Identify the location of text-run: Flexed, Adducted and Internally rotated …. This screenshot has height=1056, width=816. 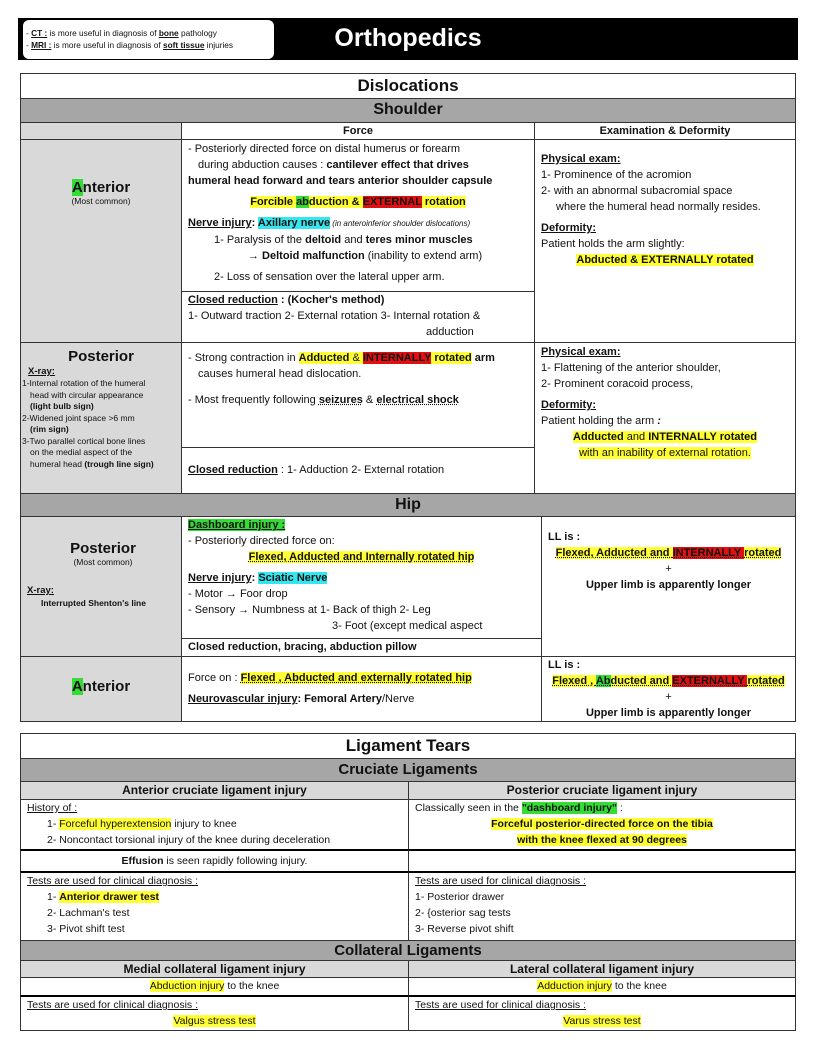
(361, 557).